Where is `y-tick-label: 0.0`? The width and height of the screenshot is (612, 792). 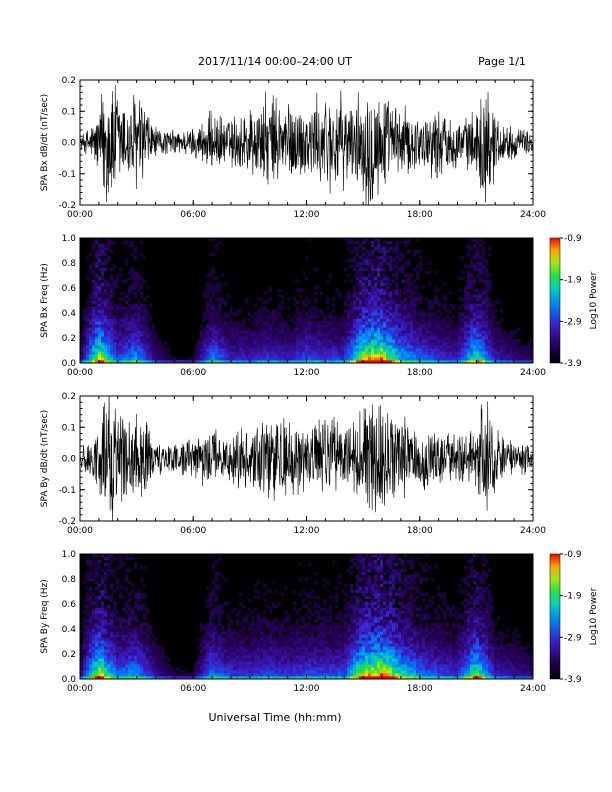 y-tick-label: 0.0 is located at coordinates (69, 364).